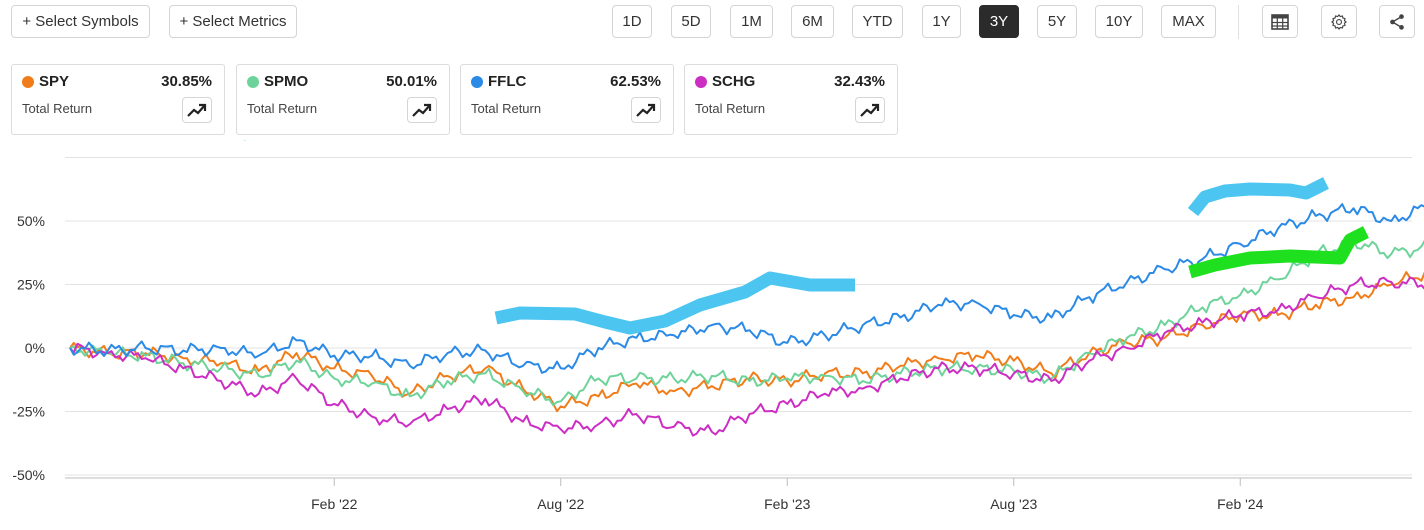 The image size is (1424, 530). What do you see at coordinates (233, 21) in the screenshot?
I see `select-metrics-button: + Select Metrics` at bounding box center [233, 21].